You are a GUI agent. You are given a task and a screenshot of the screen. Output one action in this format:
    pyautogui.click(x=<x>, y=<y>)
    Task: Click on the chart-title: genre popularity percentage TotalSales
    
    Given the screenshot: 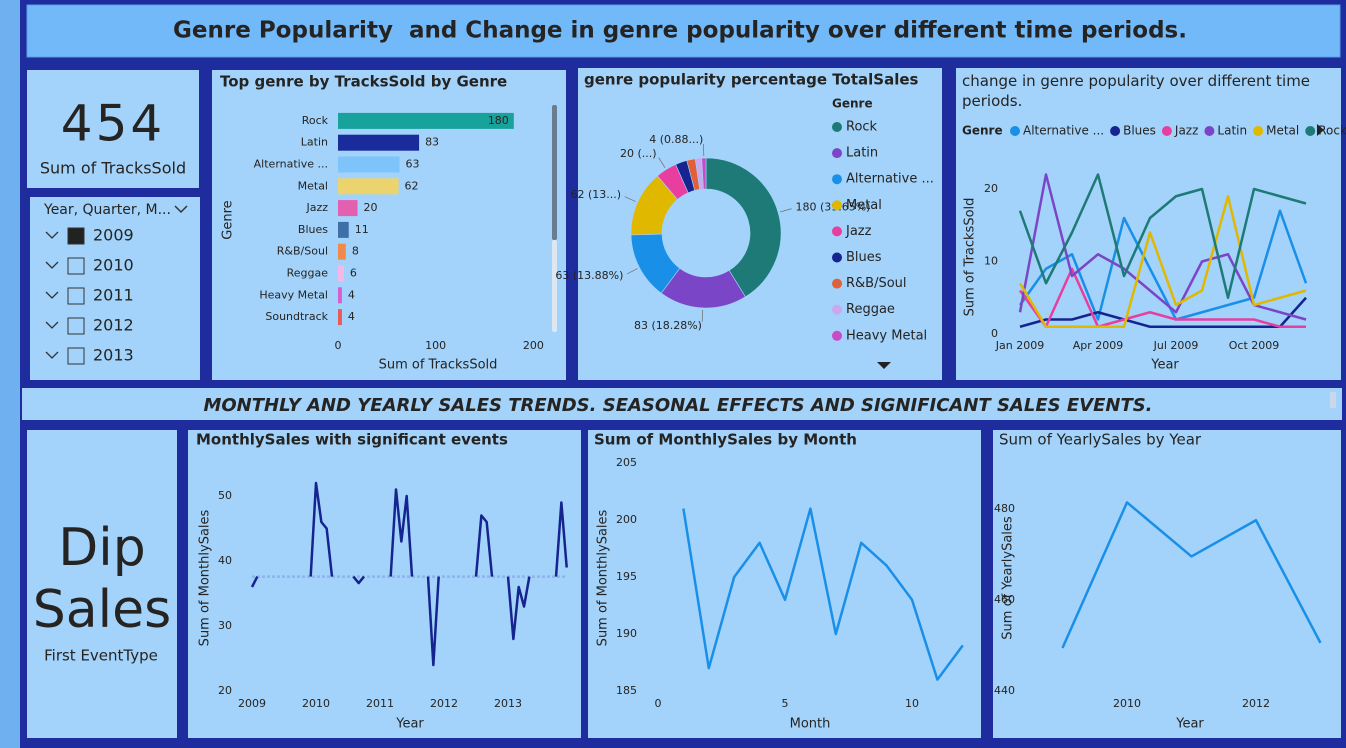 What is the action you would take?
    pyautogui.click(x=751, y=80)
    